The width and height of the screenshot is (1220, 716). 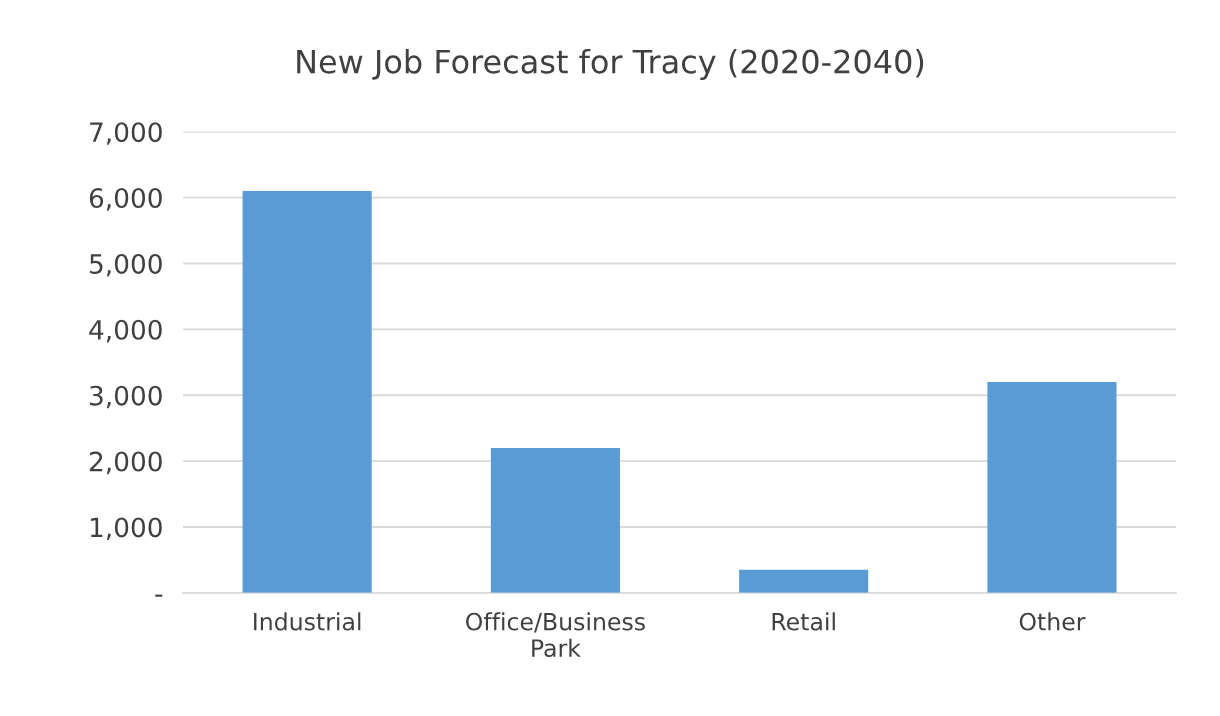 What do you see at coordinates (555, 635) in the screenshot?
I see `x-tick-label: Office/Business Park` at bounding box center [555, 635].